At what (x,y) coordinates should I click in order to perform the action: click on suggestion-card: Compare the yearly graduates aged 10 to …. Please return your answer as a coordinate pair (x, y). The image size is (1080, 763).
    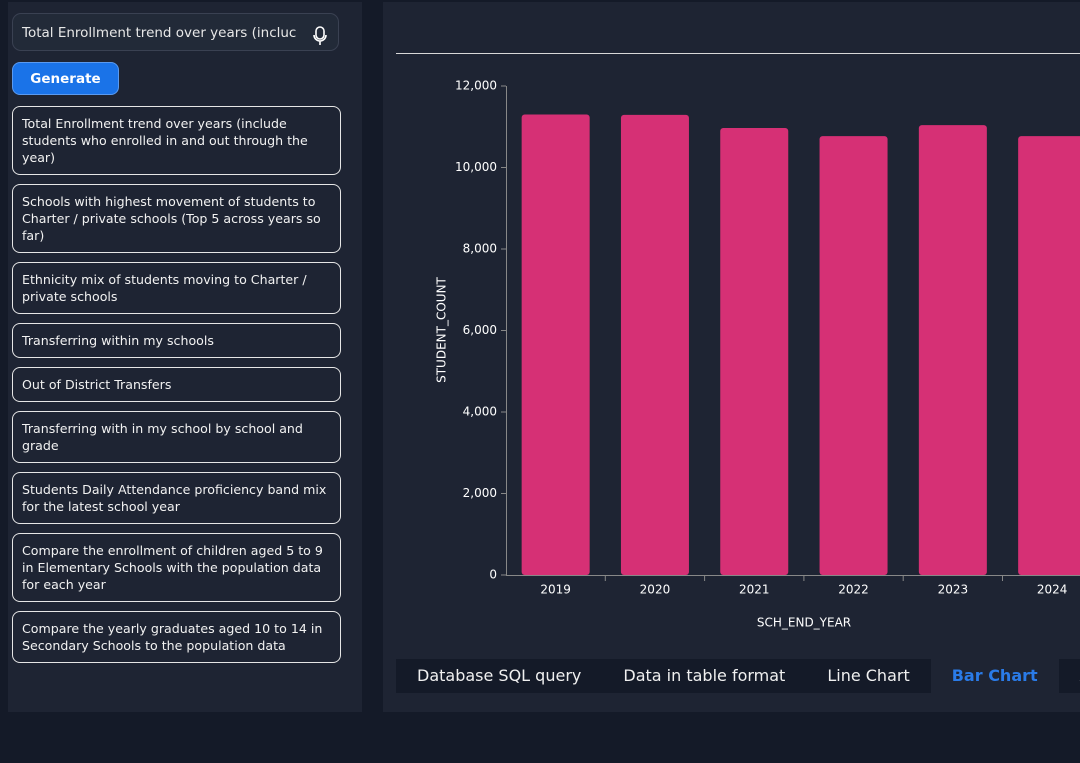
    Looking at the image, I should click on (176, 637).